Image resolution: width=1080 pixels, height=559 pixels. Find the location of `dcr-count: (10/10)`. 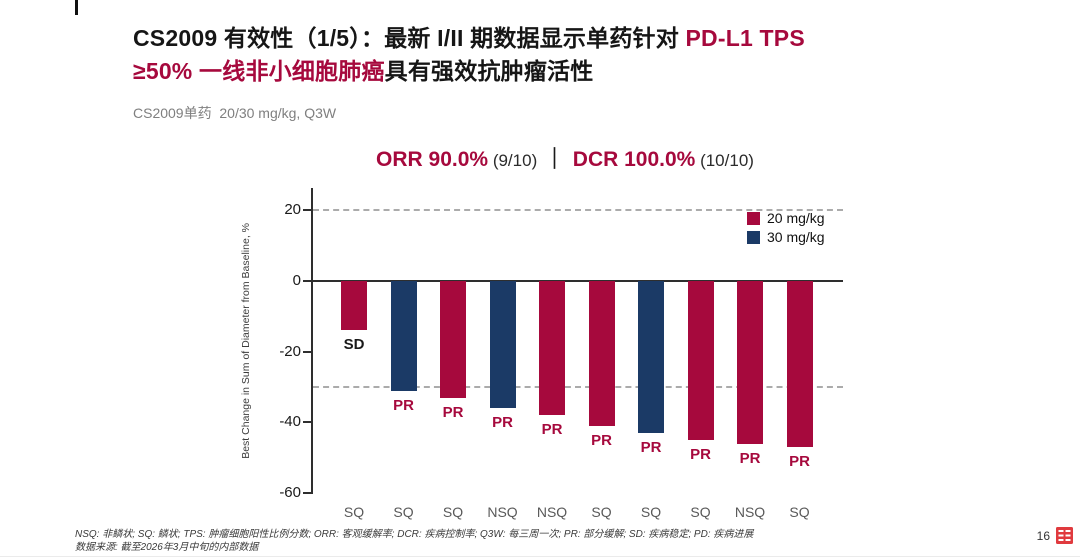

dcr-count: (10/10) is located at coordinates (724, 160).